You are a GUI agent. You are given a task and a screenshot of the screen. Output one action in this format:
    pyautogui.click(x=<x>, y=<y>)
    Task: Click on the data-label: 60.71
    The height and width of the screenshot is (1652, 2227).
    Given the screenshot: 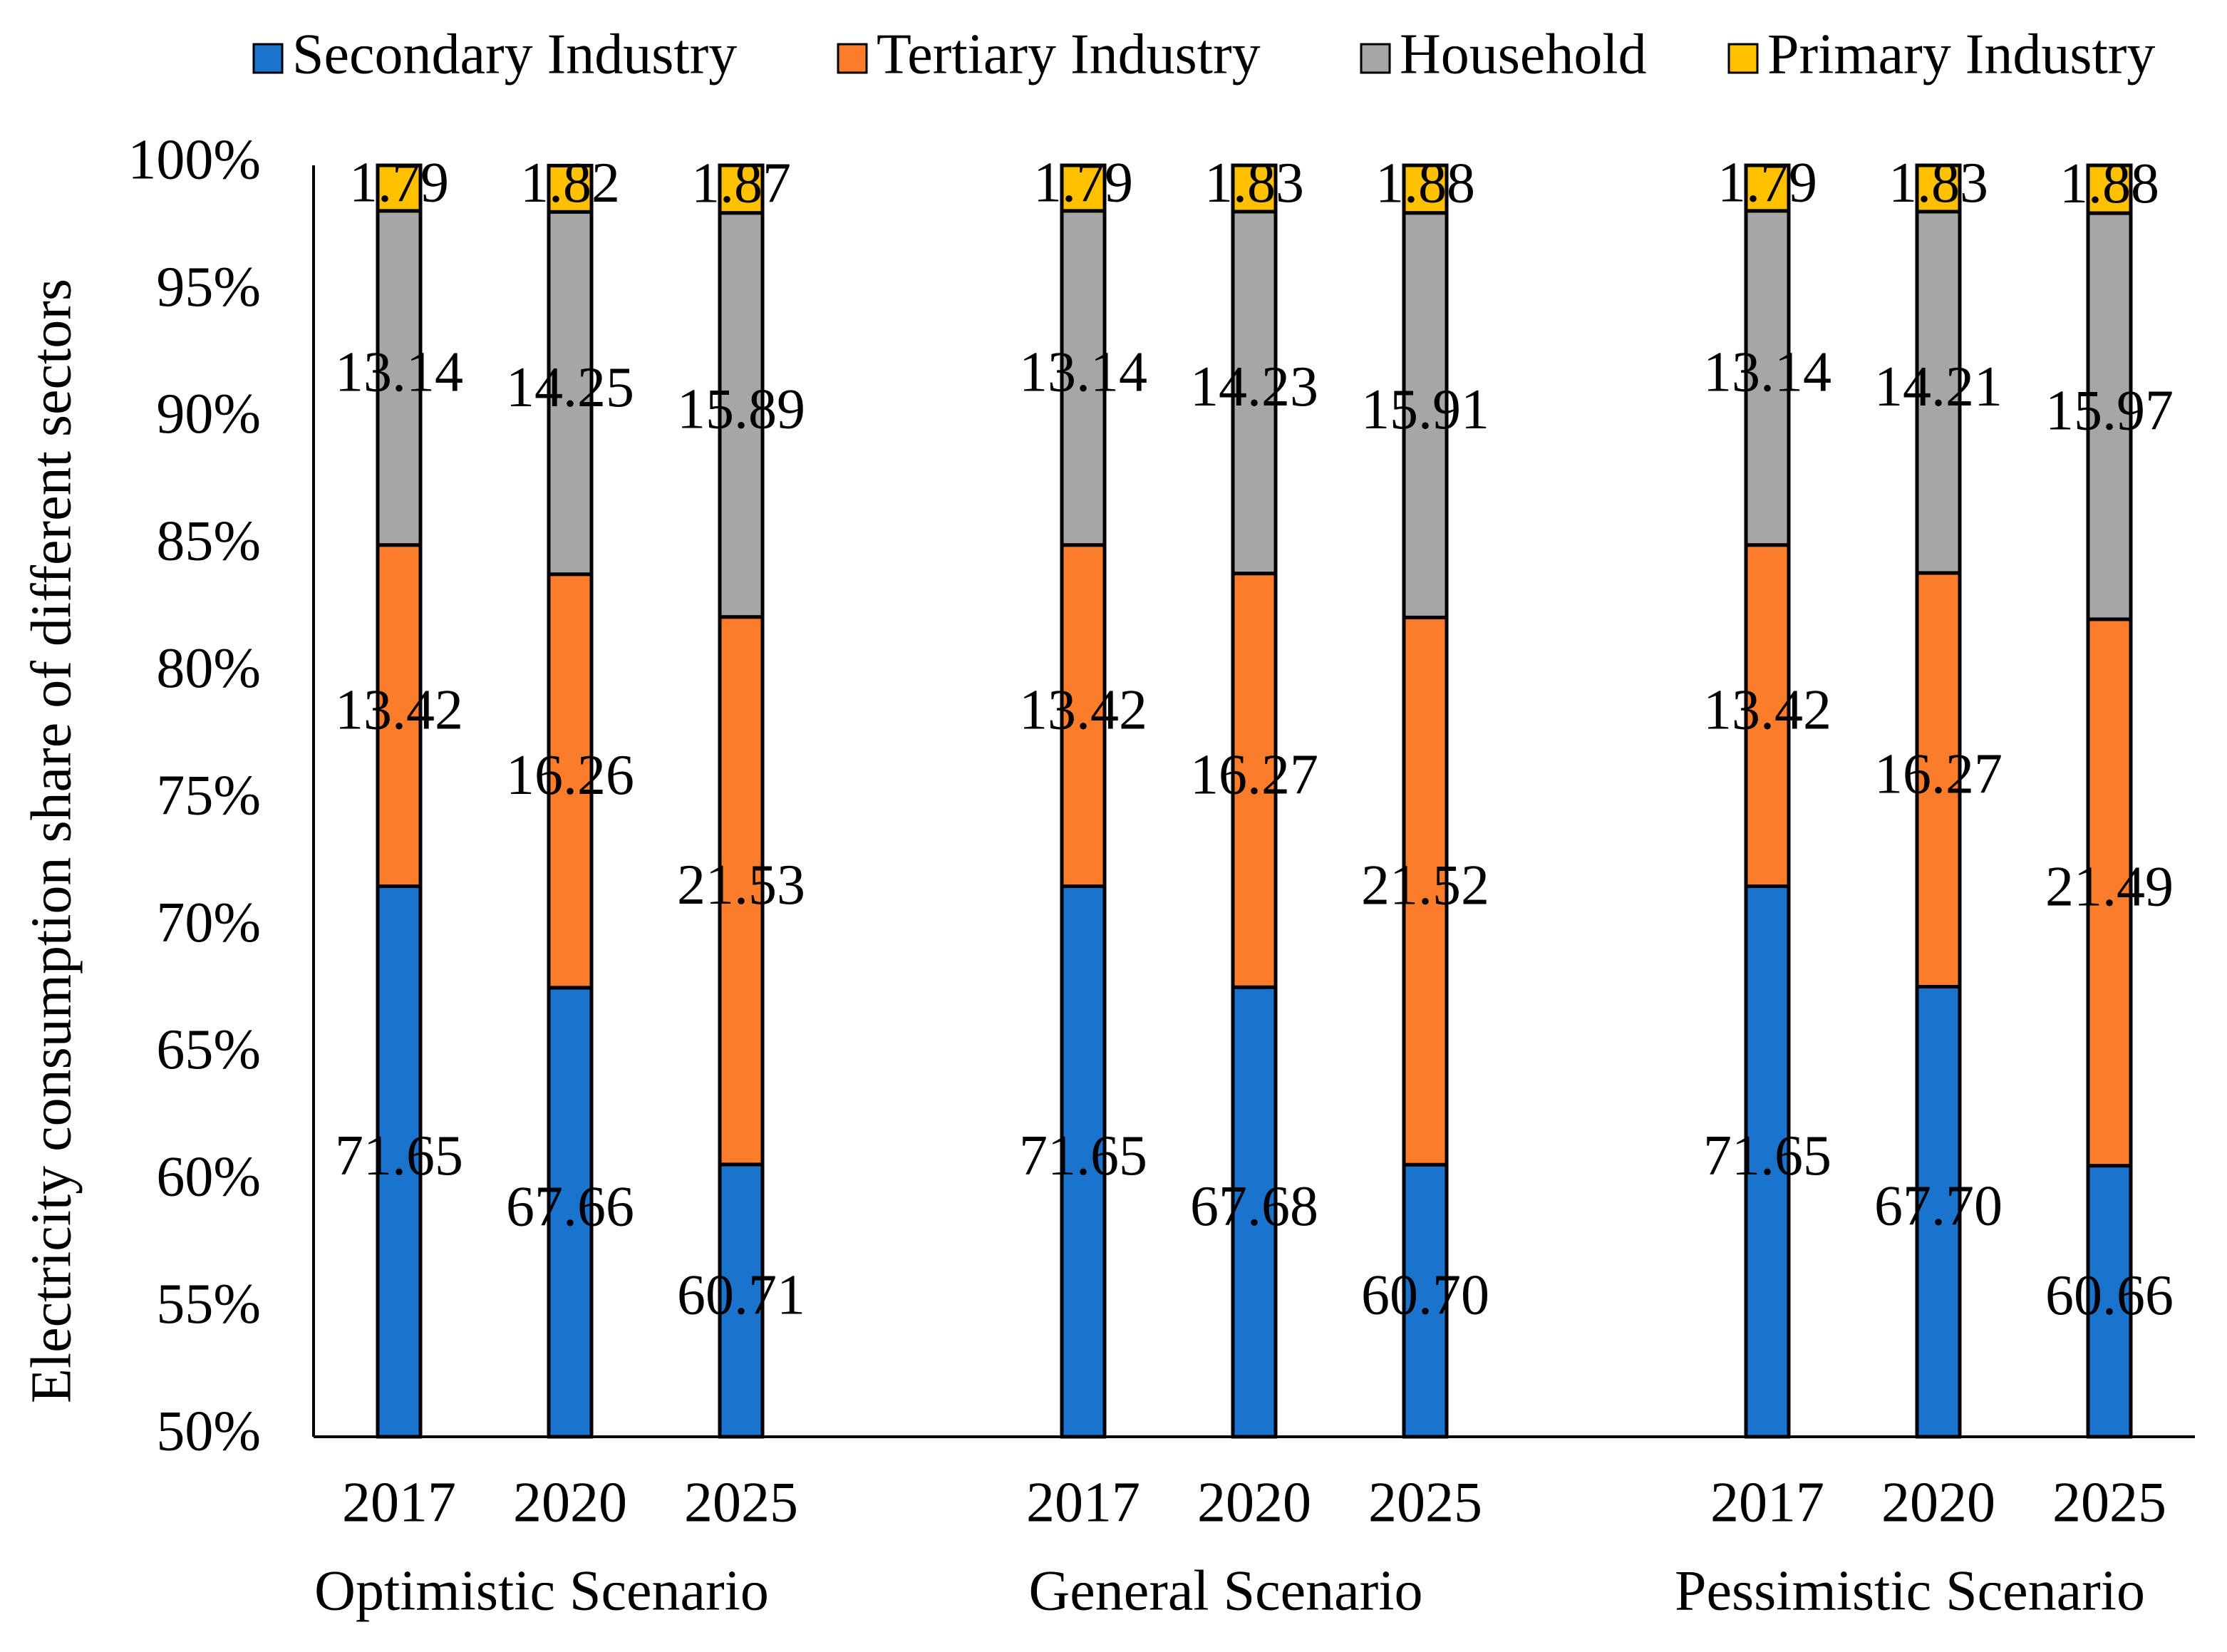 What is the action you would take?
    pyautogui.click(x=741, y=1295)
    